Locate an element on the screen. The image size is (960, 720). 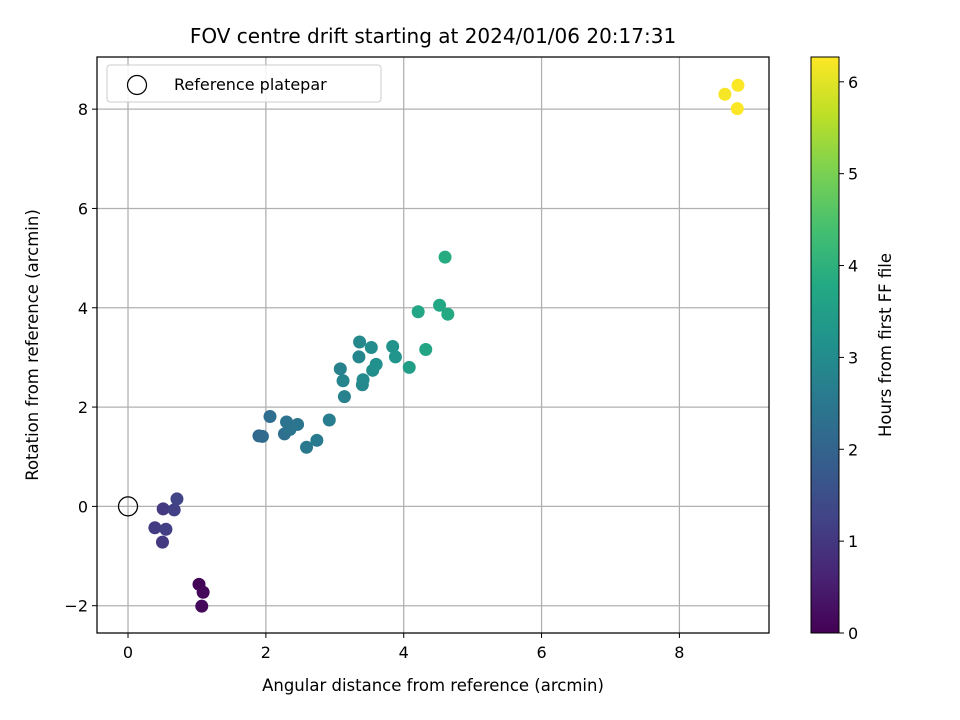
colorbar-gradient is located at coordinates (825, 345).